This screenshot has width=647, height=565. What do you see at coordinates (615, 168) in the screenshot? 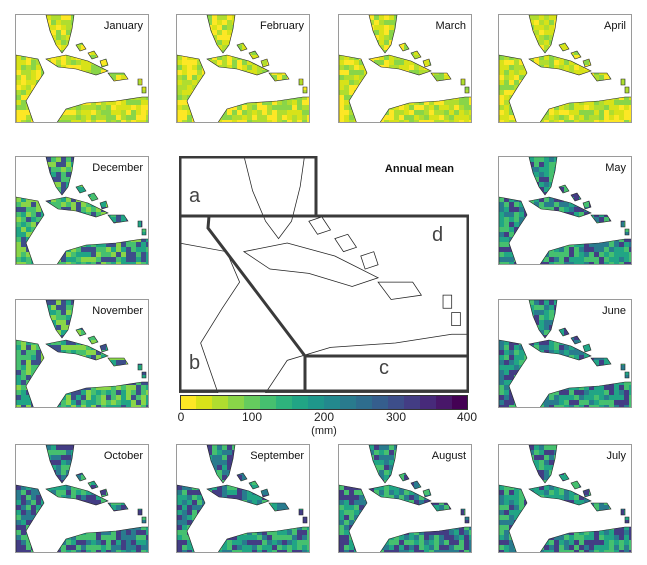
I see `month-label: May` at bounding box center [615, 168].